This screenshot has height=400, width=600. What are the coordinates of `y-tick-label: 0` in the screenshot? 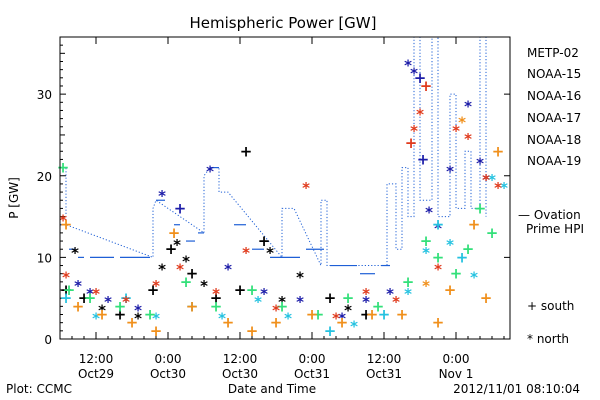 It's located at (48, 340).